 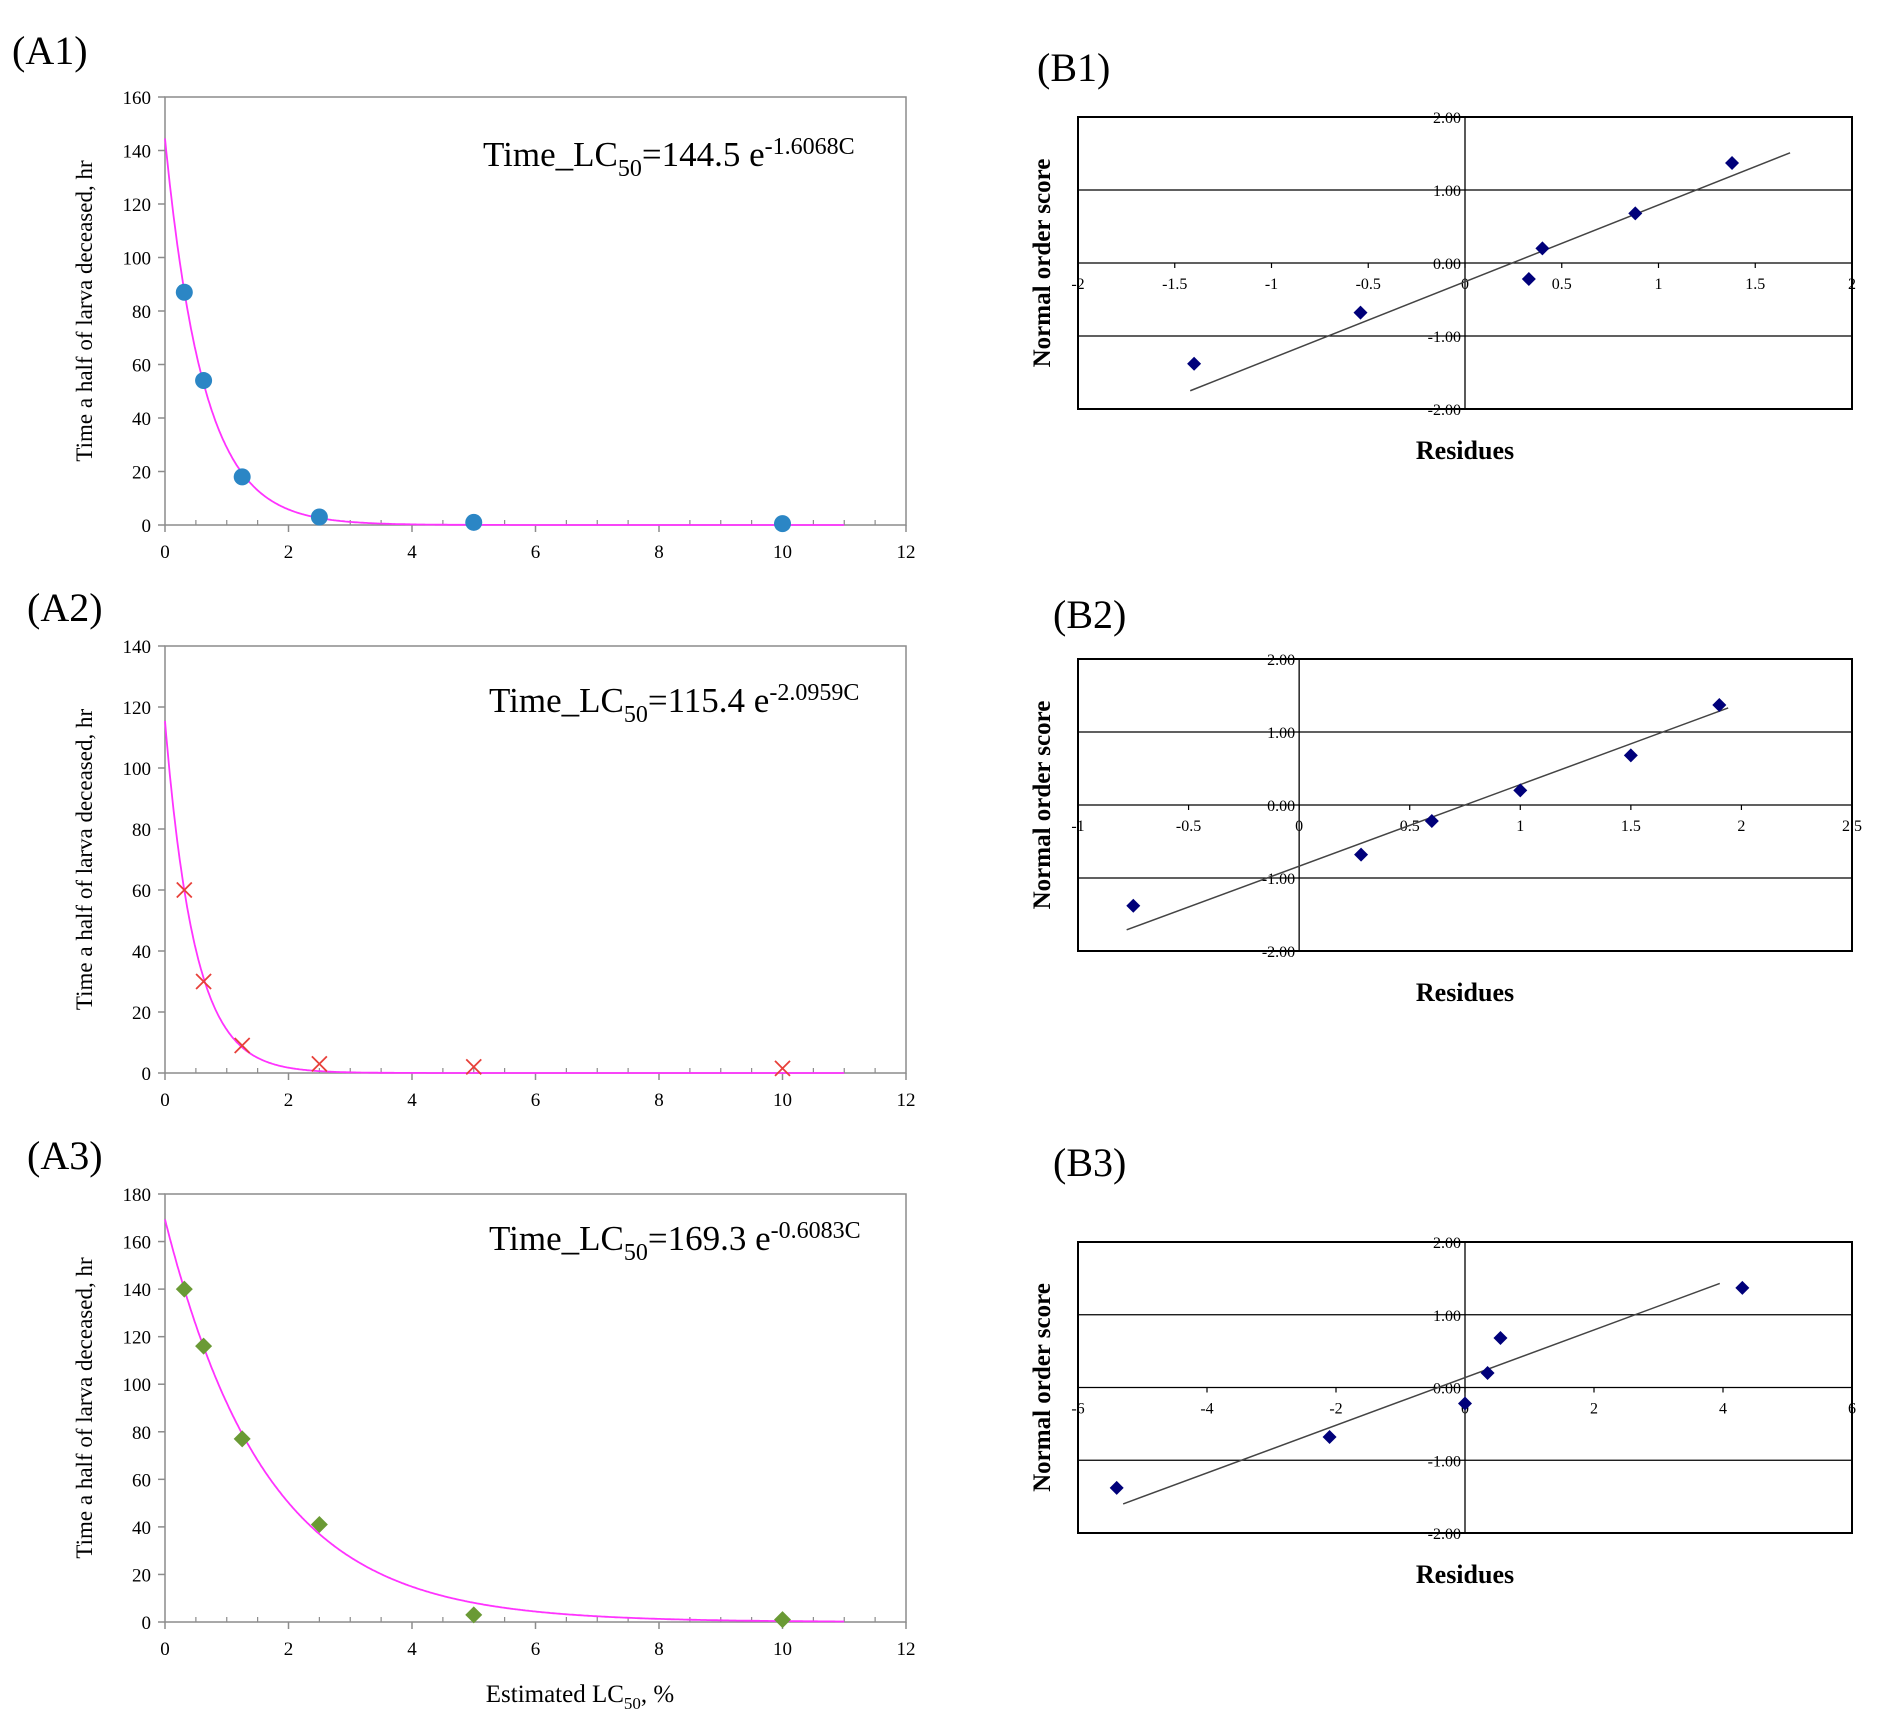 I want to click on y-tick-label: -1.00, so click(x=1444, y=1461).